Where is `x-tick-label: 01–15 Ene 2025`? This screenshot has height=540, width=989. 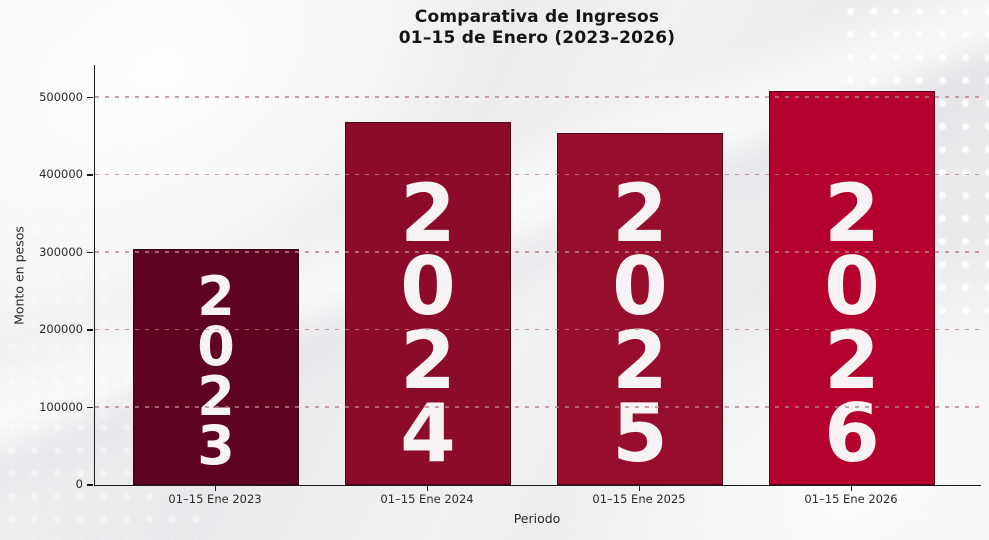 x-tick-label: 01–15 Ene 2025 is located at coordinates (639, 499).